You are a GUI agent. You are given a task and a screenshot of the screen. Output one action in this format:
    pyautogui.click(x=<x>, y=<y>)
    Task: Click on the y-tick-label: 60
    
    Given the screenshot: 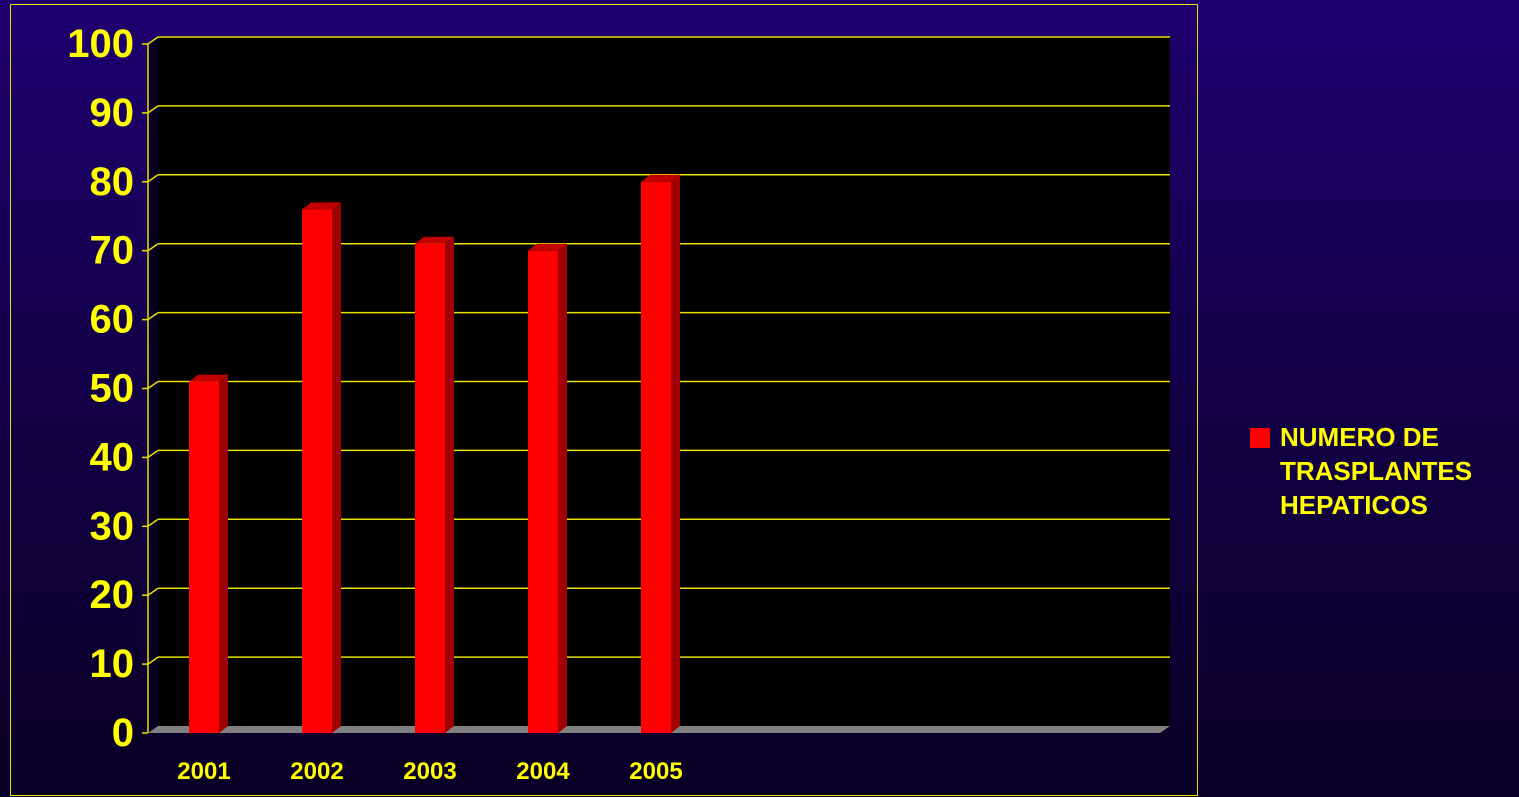 What is the action you would take?
    pyautogui.click(x=112, y=320)
    